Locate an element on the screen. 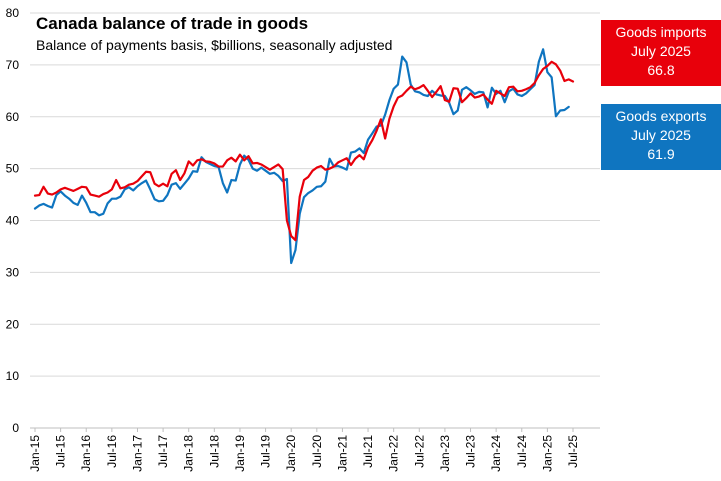 This screenshot has height=481, width=721. y-tick-label: 60 is located at coordinates (13, 117).